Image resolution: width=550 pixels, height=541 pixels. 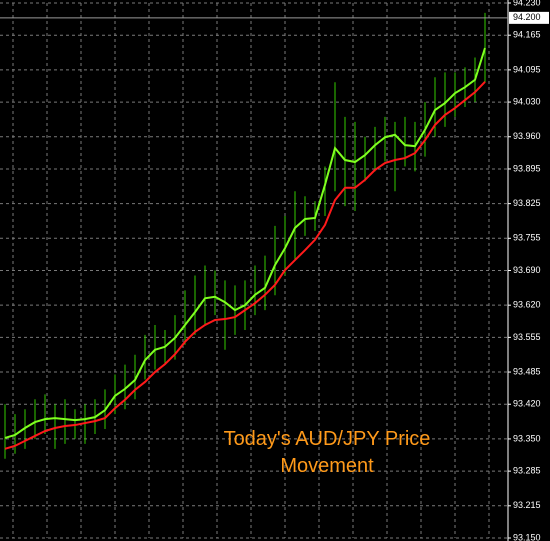 What do you see at coordinates (527, 337) in the screenshot?
I see `y-tick-label: 93.555` at bounding box center [527, 337].